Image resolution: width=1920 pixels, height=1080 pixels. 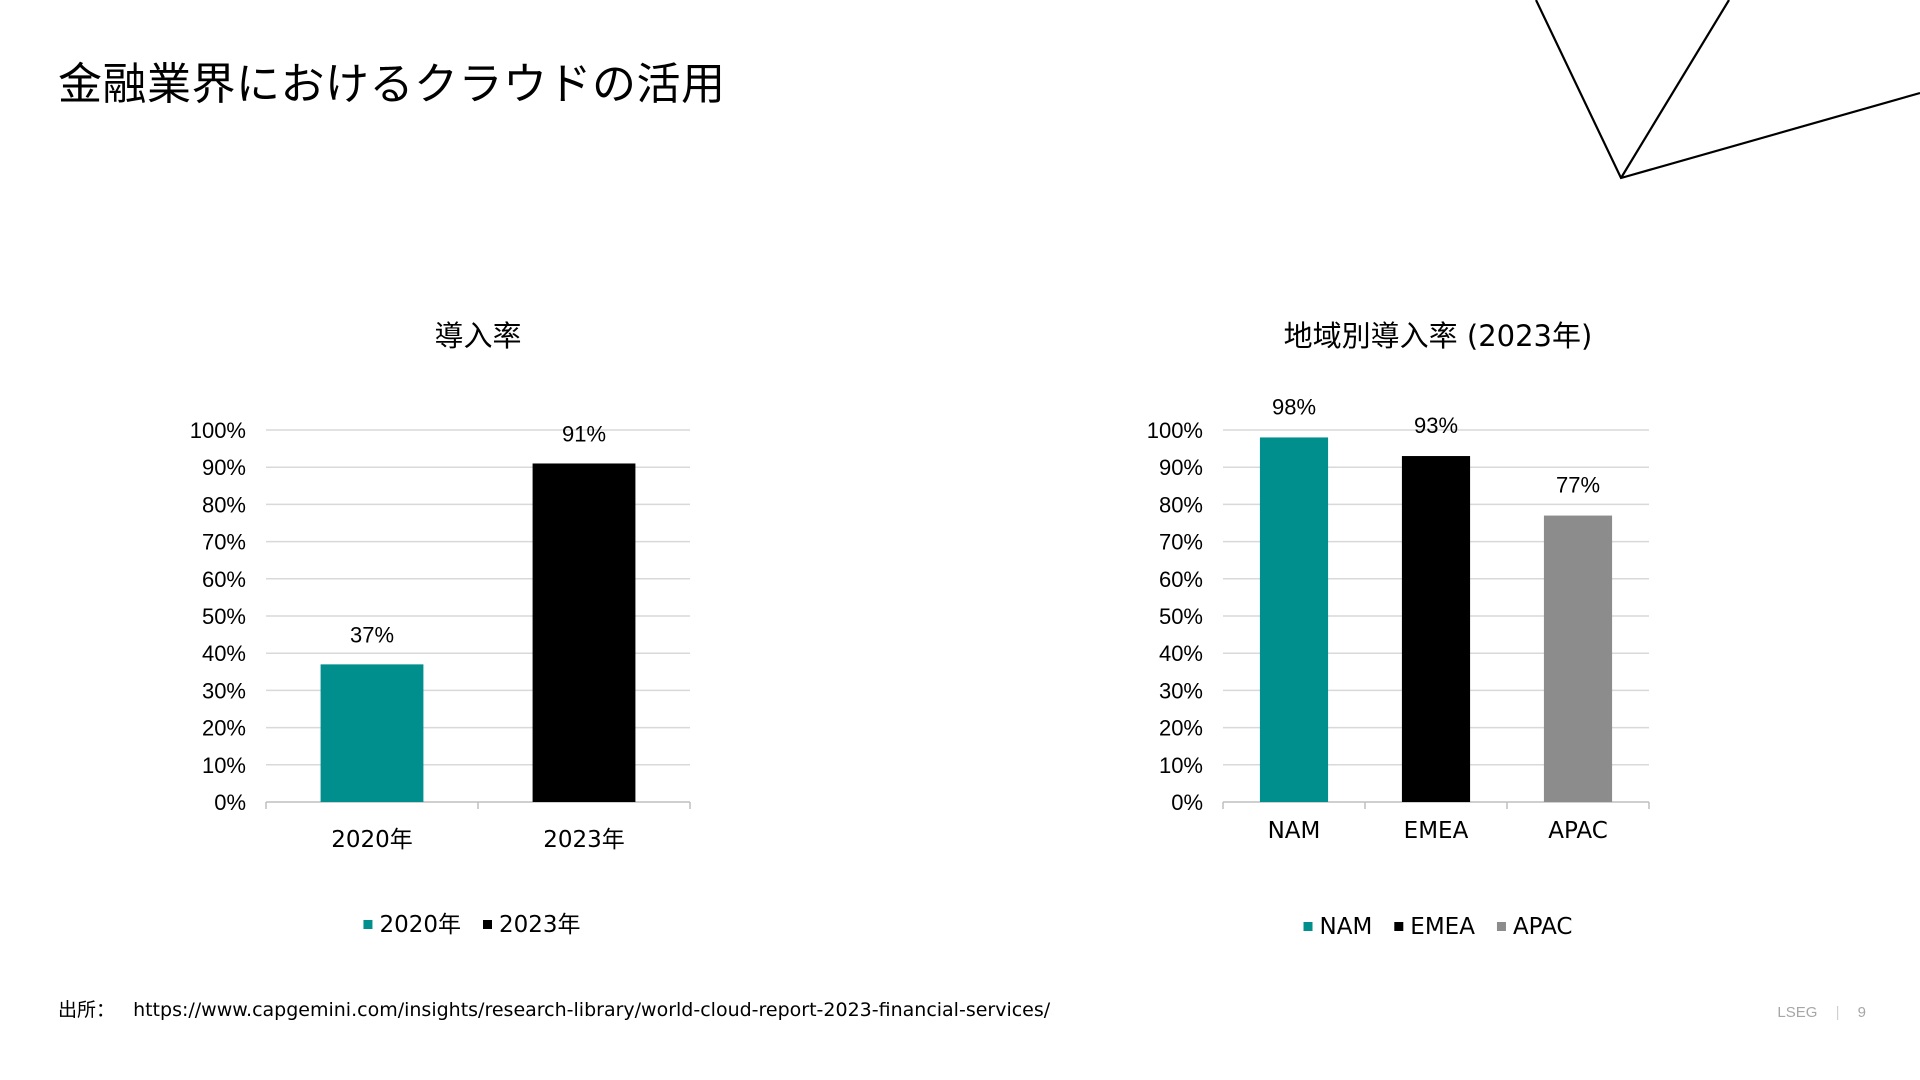 I want to click on chart2-bar-nam, so click(x=1294, y=619).